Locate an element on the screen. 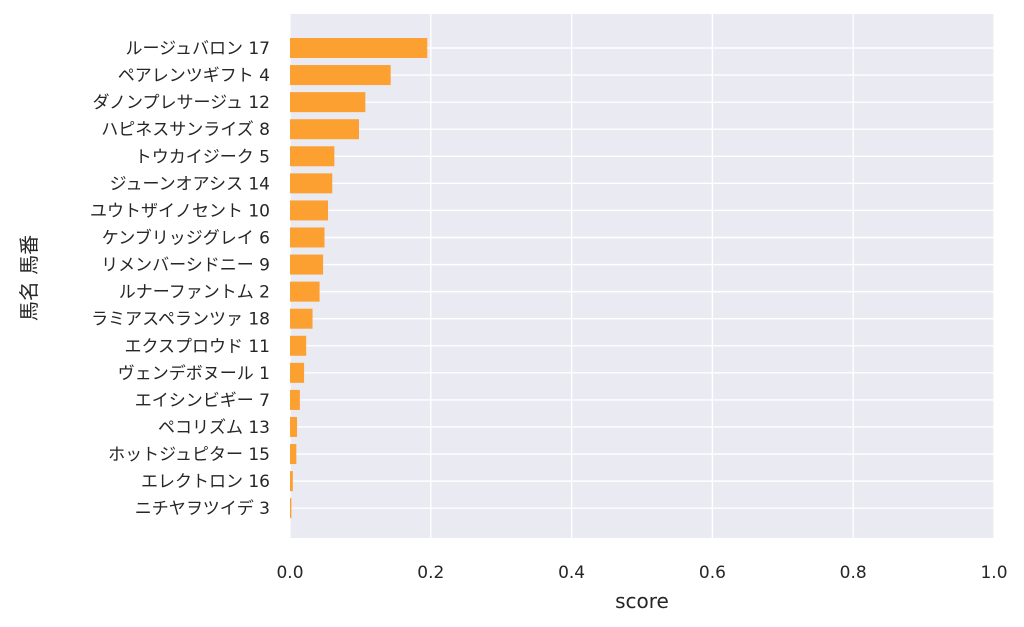  x-tick-label: 0.0 is located at coordinates (289, 573).